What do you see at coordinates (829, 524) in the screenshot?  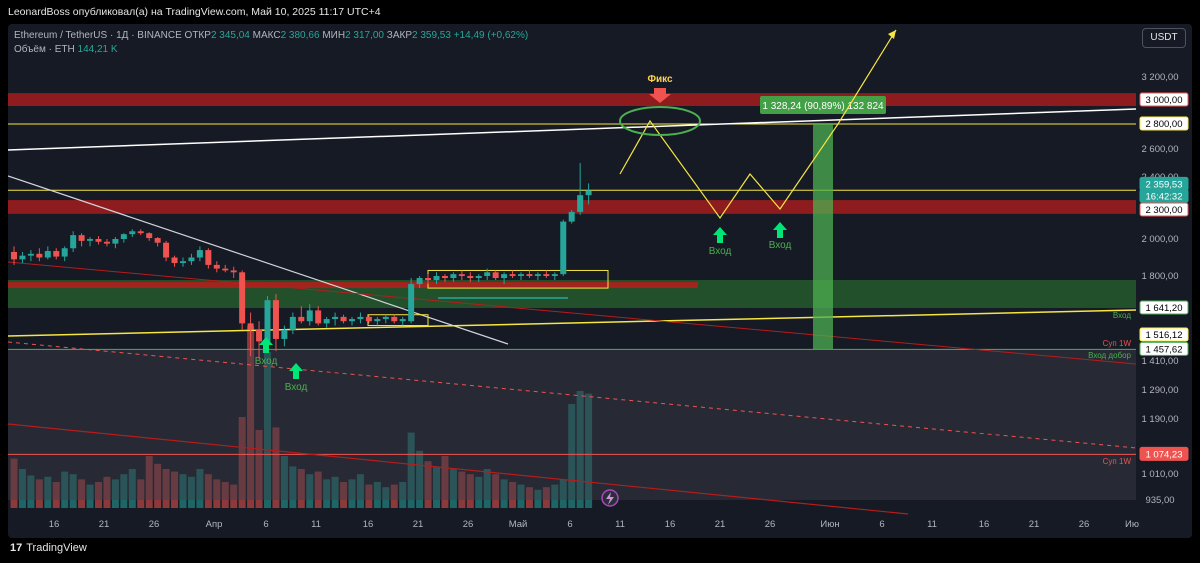 I see `x-tick-label: Июн` at bounding box center [829, 524].